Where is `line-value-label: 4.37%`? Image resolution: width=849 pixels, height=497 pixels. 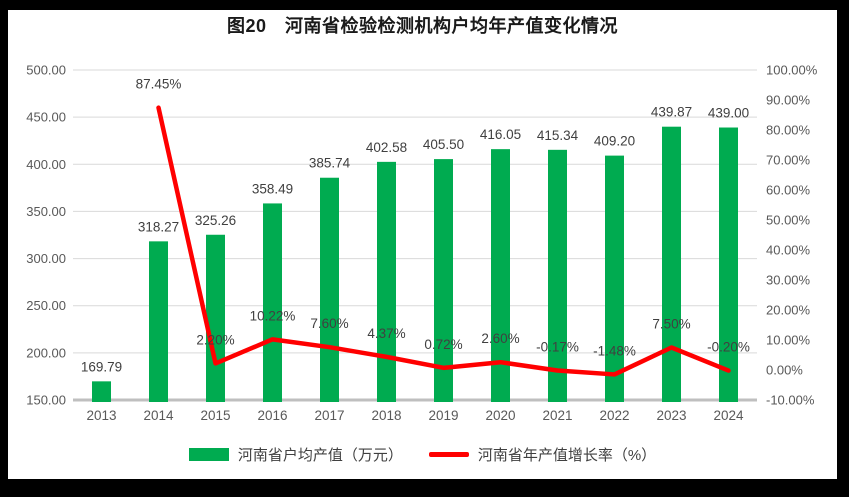
line-value-label: 4.37% is located at coordinates (386, 333).